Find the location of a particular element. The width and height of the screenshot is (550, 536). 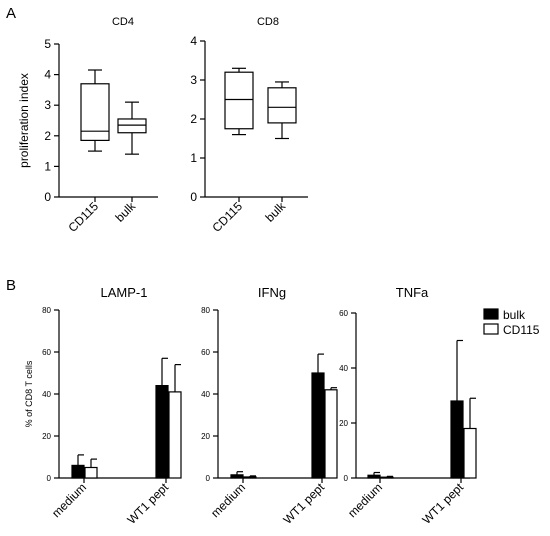

chart-cd4: CD4 0 1 2 3 4 5 proliferation index CD115 bulk is located at coordinates (87, 125).